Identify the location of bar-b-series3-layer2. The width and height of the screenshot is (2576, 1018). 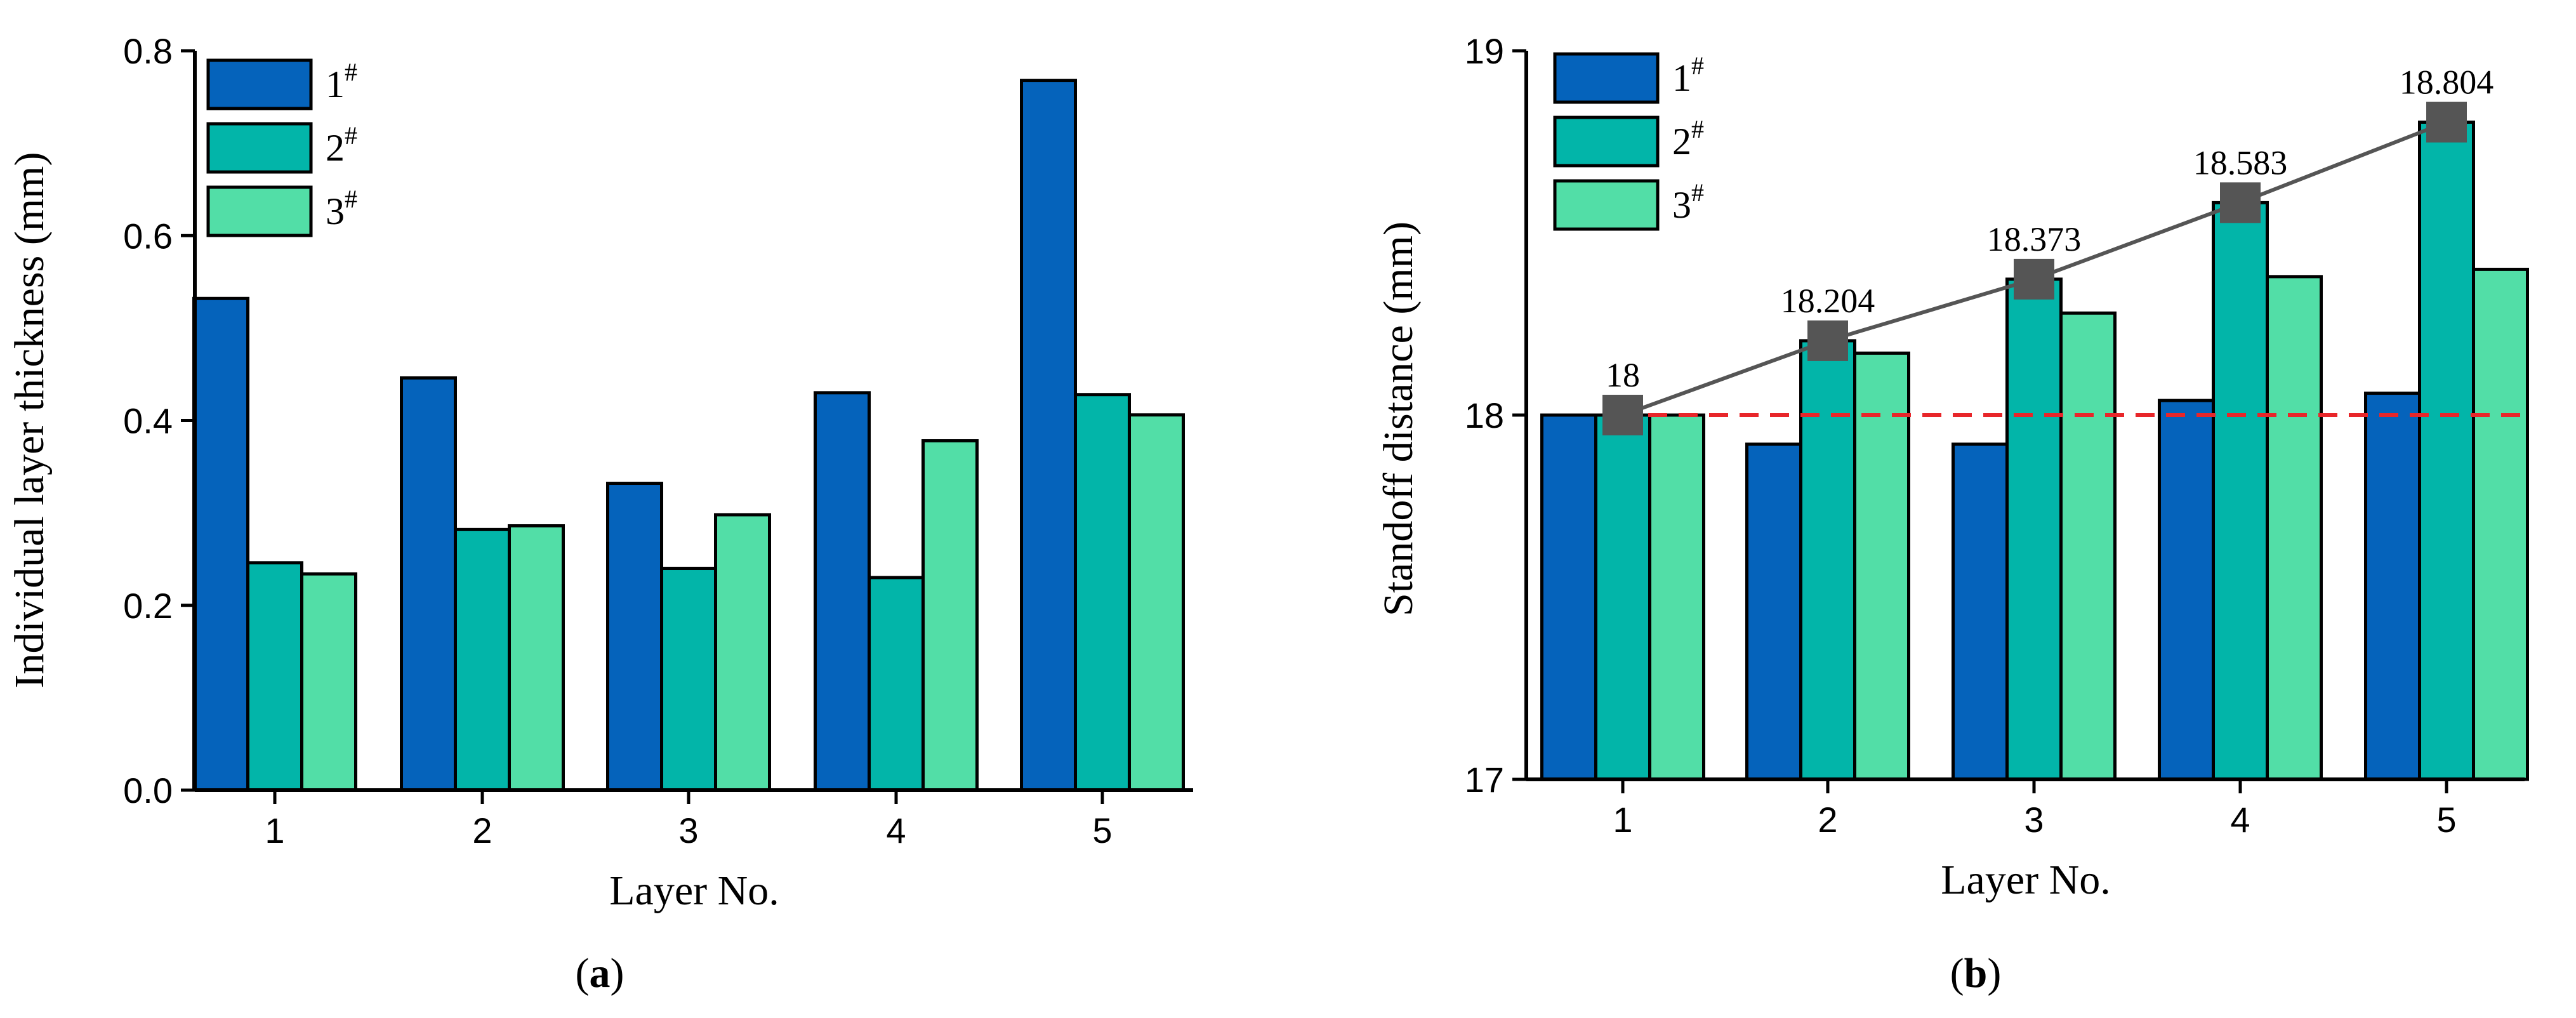
(1881, 566).